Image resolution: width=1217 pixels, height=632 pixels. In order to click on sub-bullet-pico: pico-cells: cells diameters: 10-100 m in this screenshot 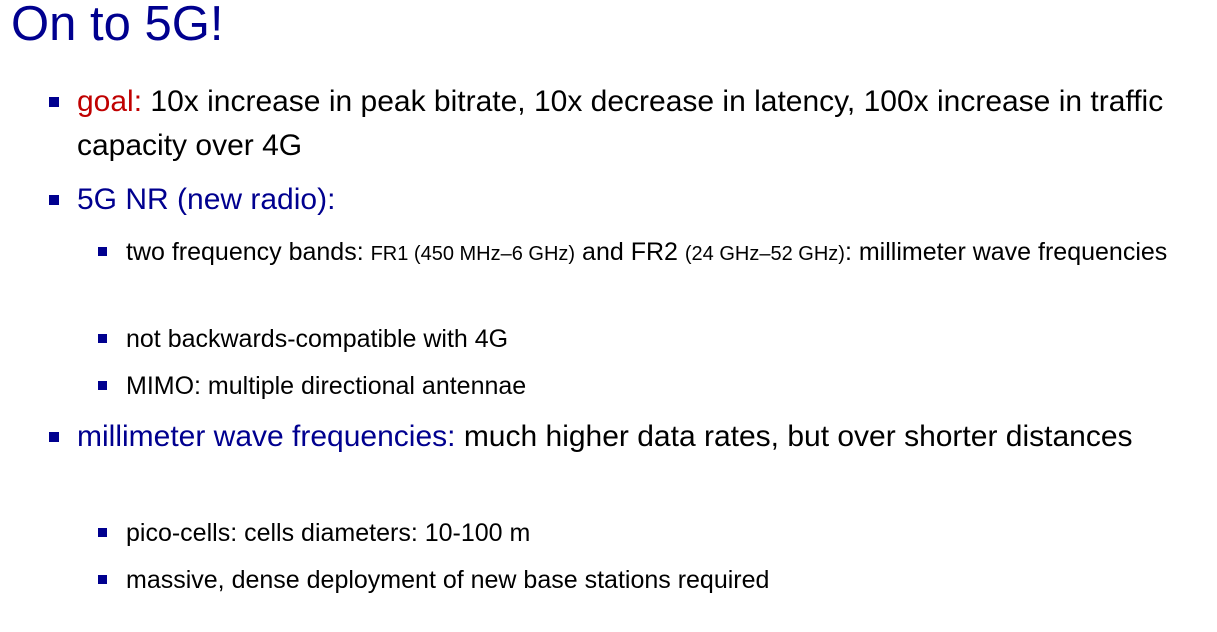, I will do `click(654, 533)`.